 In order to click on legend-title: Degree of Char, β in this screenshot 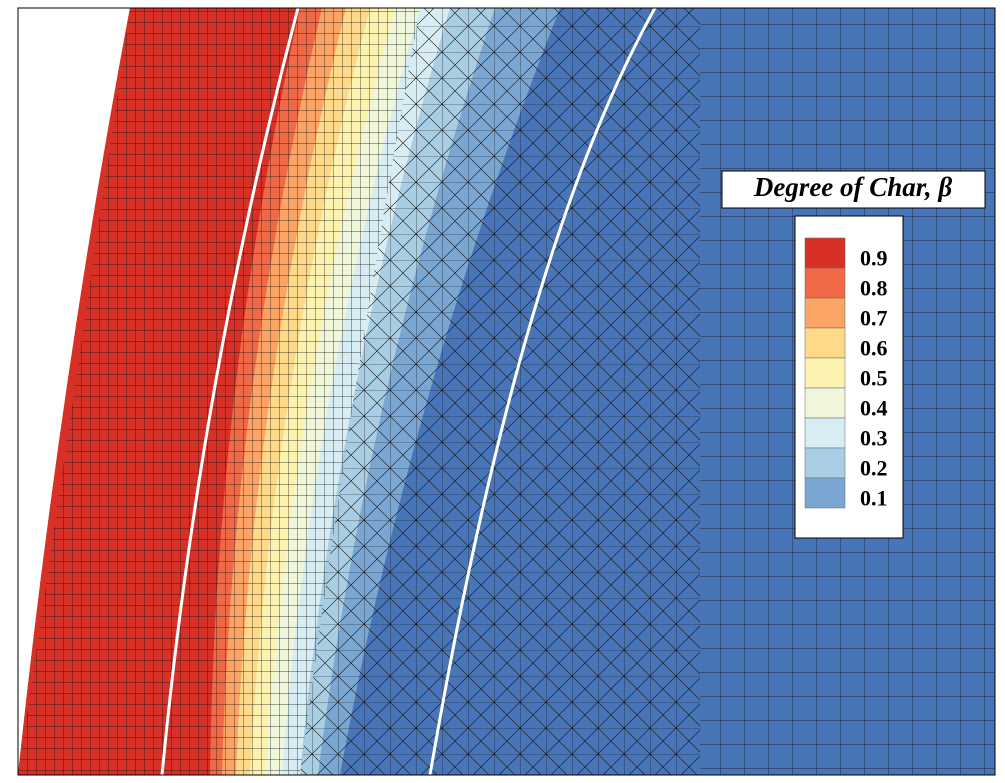, I will do `click(852, 187)`.